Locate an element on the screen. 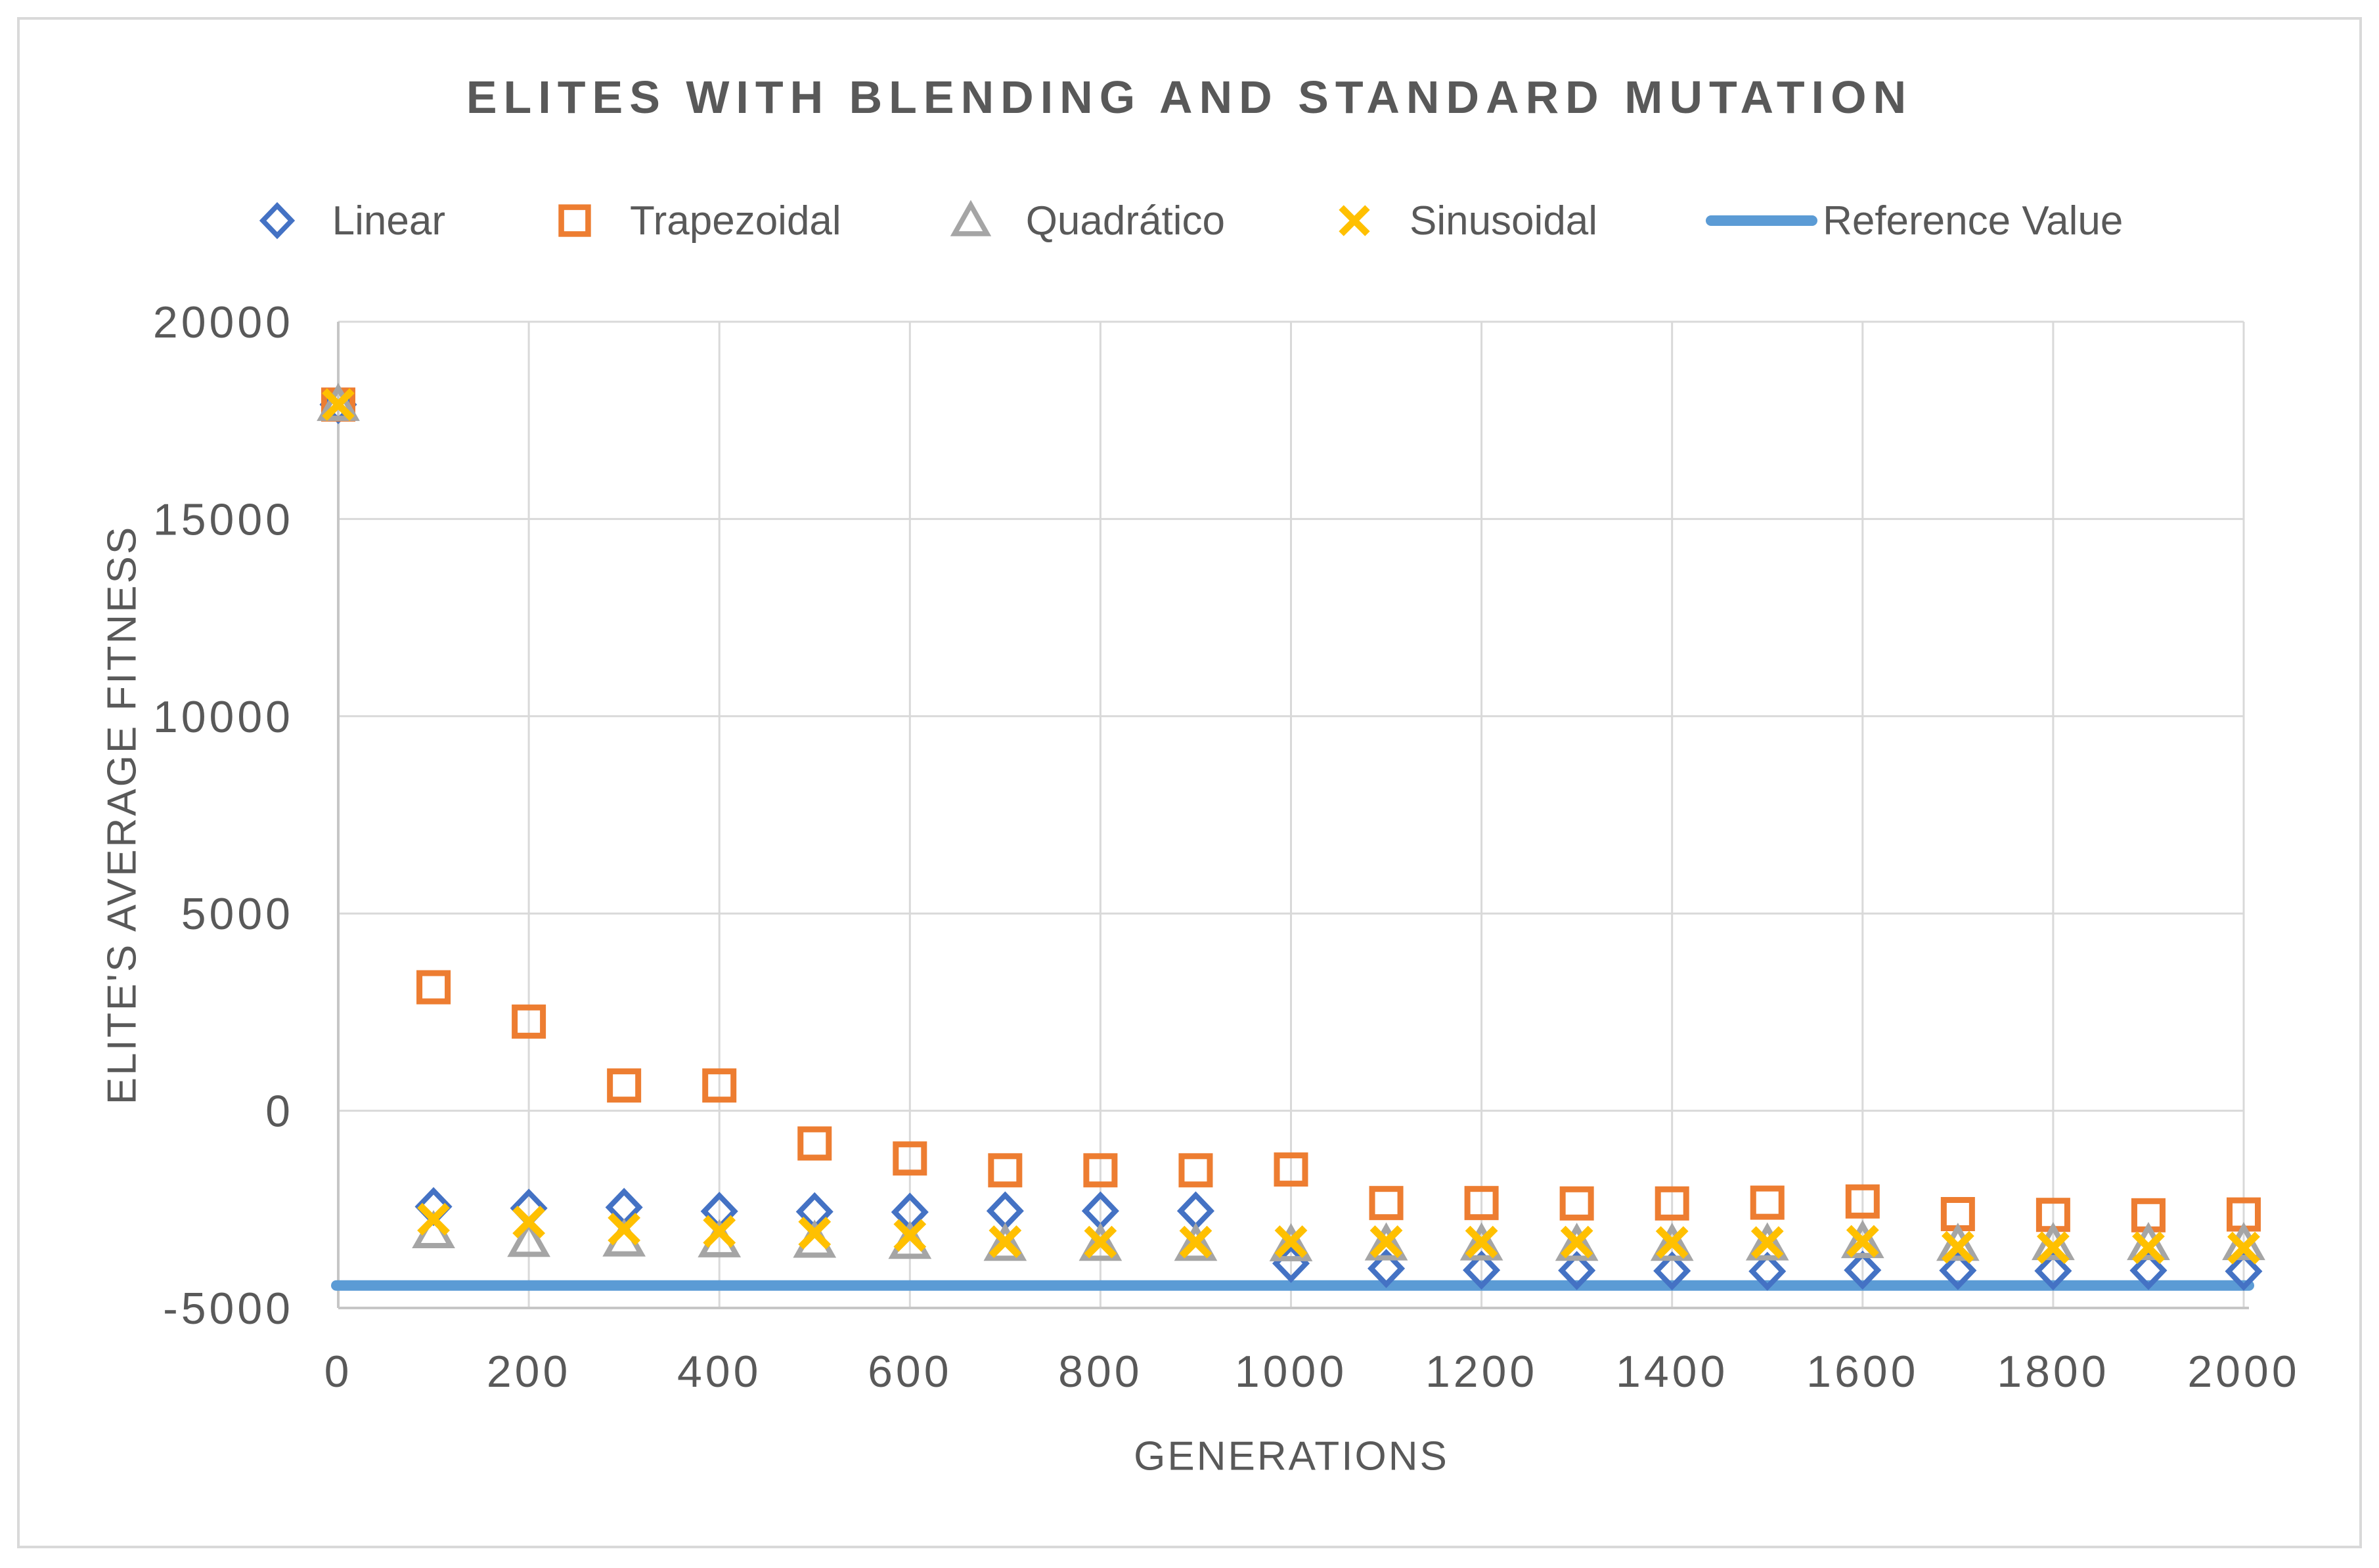  y-tick-label: 0 is located at coordinates (279, 1112).